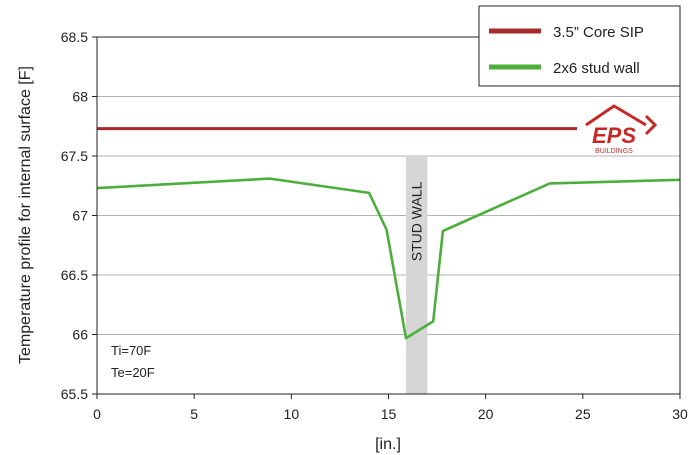 The height and width of the screenshot is (455, 696). What do you see at coordinates (292, 414) in the screenshot?
I see `x-tick-label-2: 10` at bounding box center [292, 414].